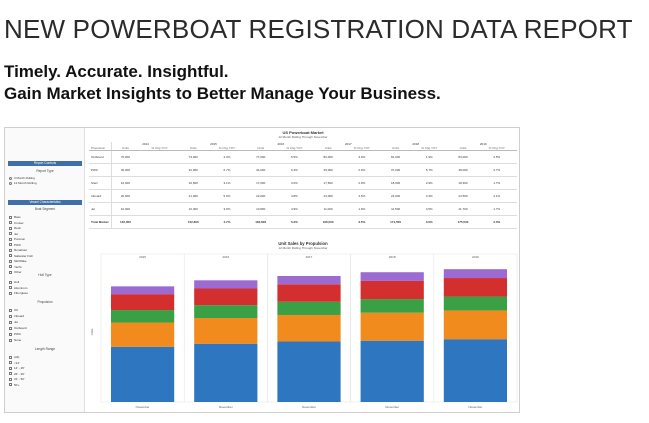  What do you see at coordinates (14, 357) in the screenshot?
I see `length-option: (All)` at bounding box center [14, 357].